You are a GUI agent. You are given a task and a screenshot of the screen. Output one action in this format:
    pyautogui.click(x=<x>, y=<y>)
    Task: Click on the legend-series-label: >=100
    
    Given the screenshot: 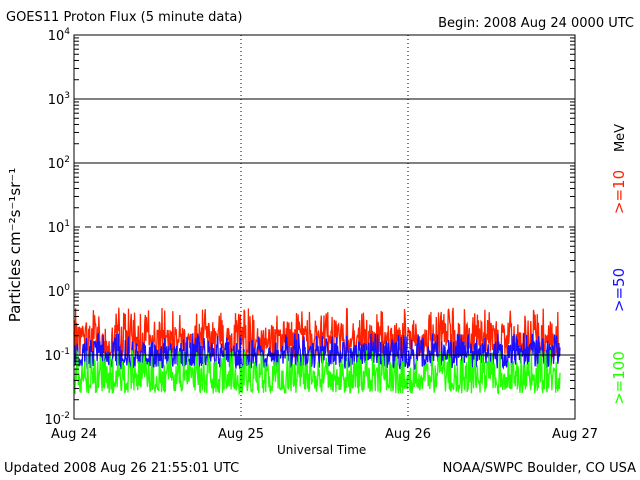 What is the action you would take?
    pyautogui.click(x=619, y=378)
    